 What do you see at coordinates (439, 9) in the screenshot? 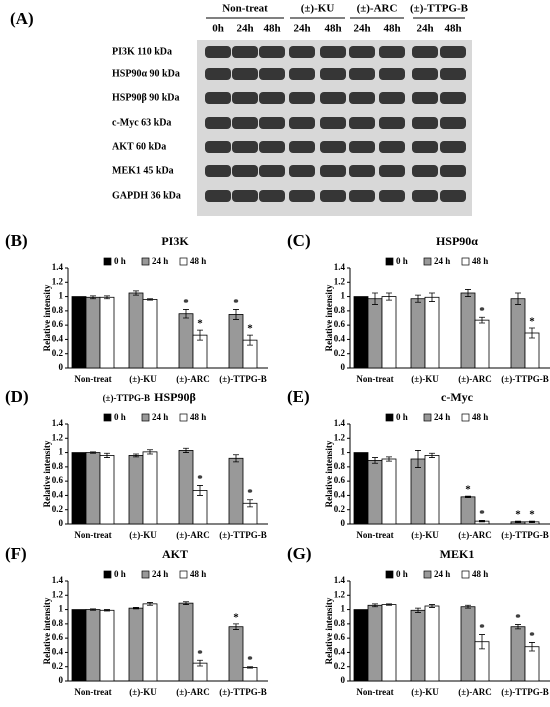
I see `group-label: (±)-TTPG-B` at bounding box center [439, 9].